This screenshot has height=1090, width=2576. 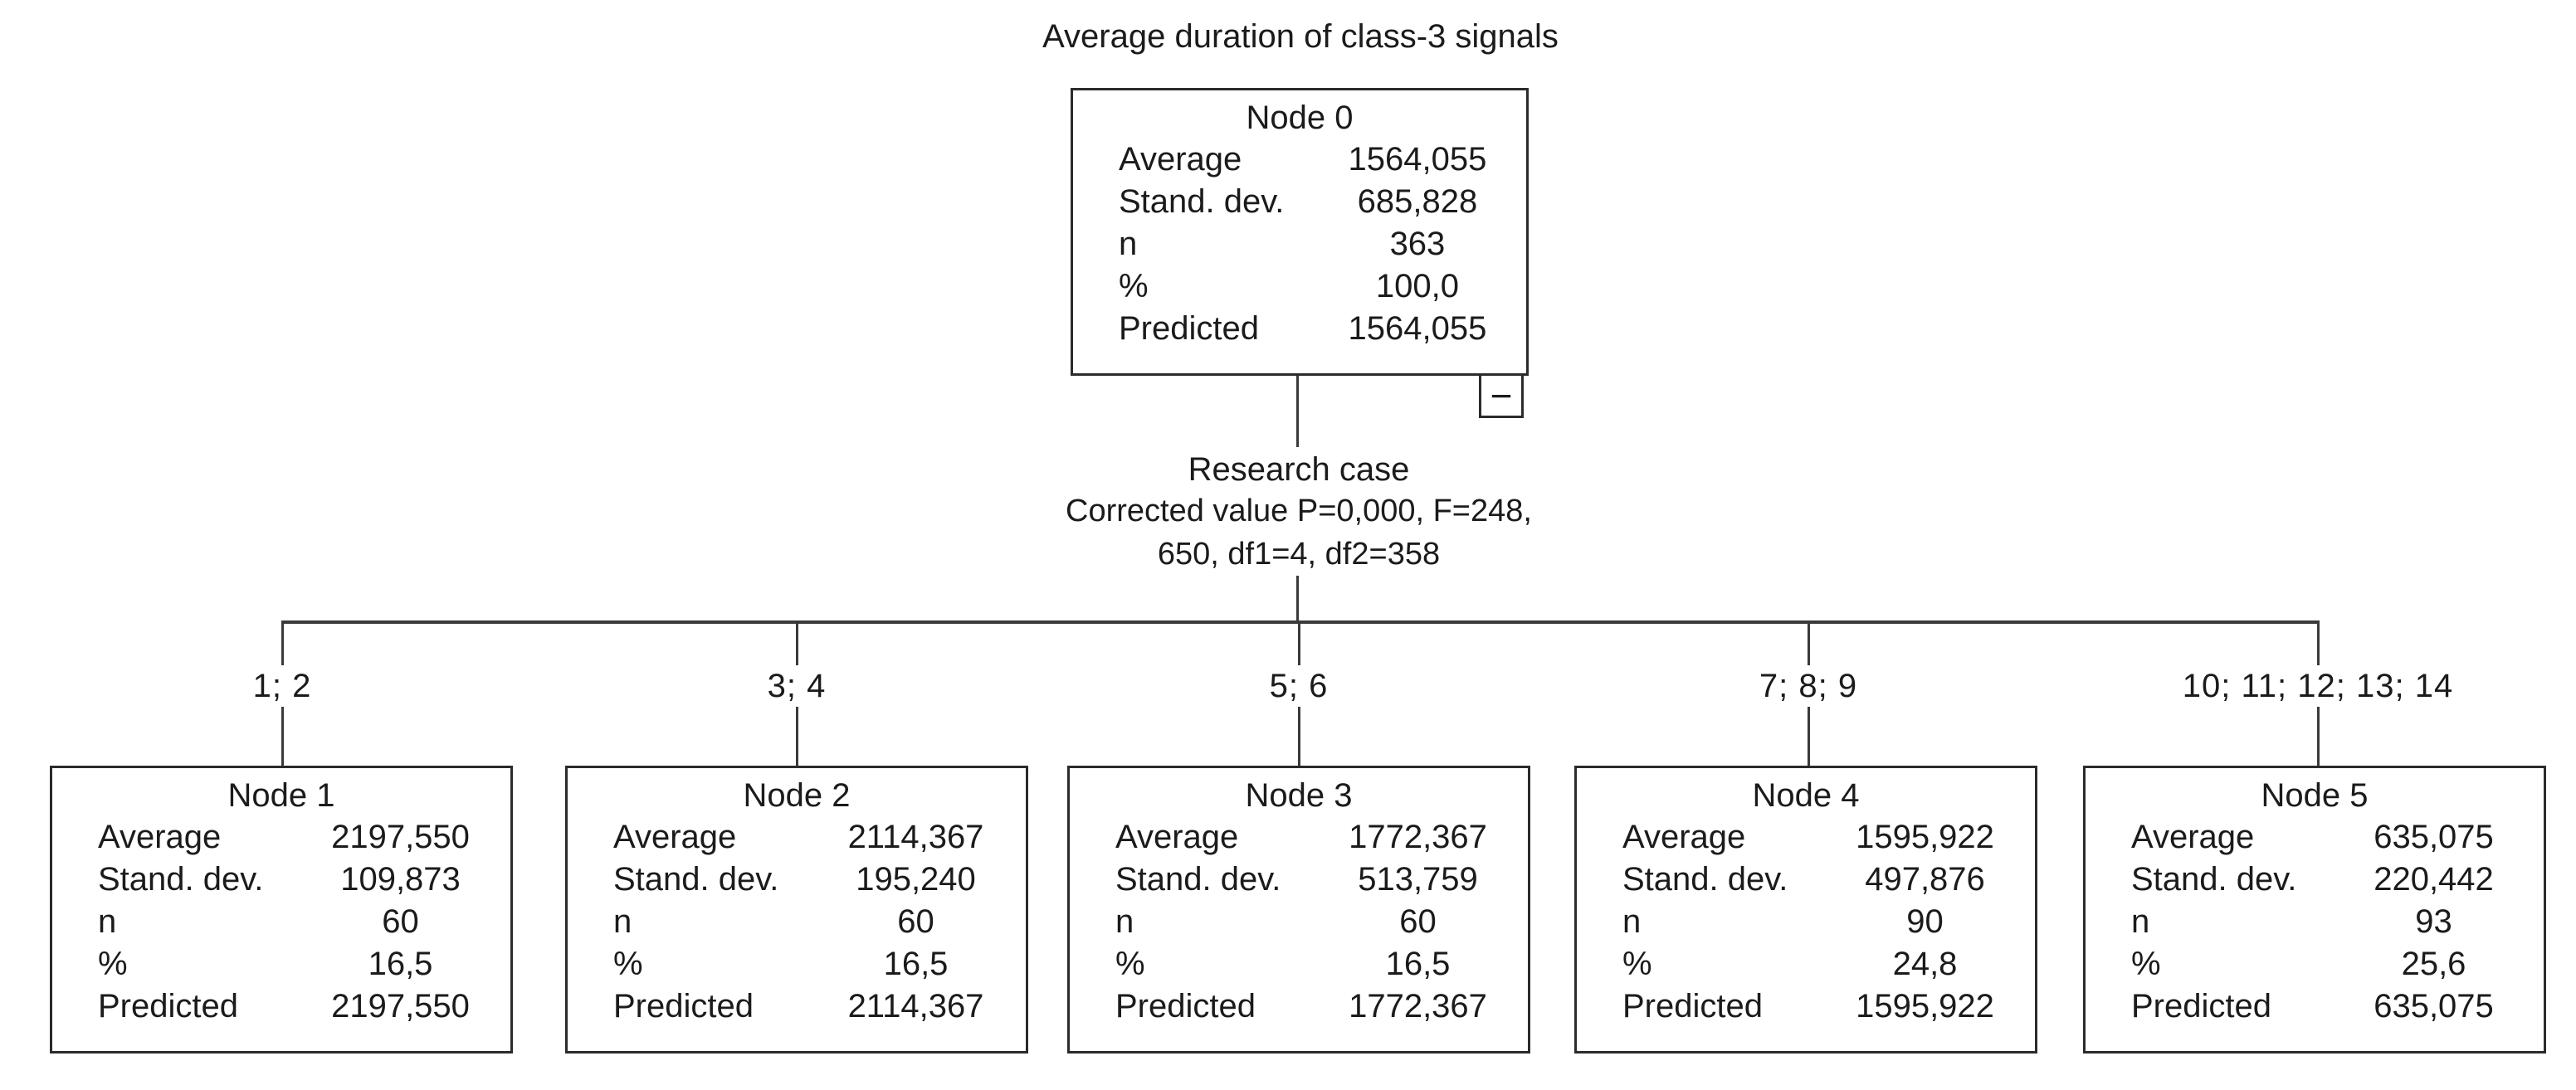 What do you see at coordinates (1418, 879) in the screenshot?
I see `stand-dev-value: 513,759` at bounding box center [1418, 879].